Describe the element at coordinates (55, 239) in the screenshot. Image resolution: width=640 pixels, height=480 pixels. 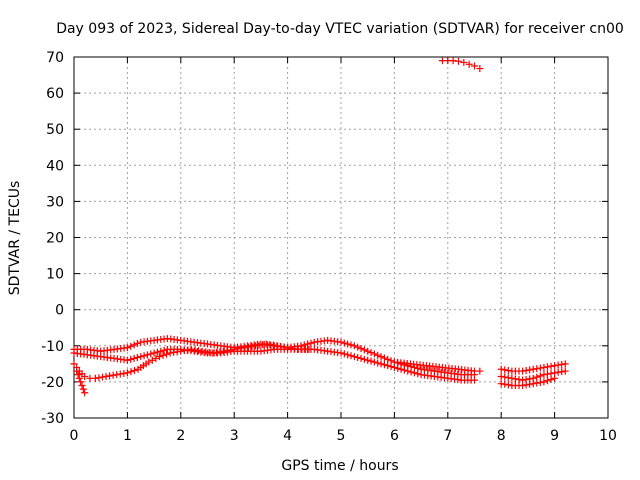
I see `y-tick-label: 20` at that location.